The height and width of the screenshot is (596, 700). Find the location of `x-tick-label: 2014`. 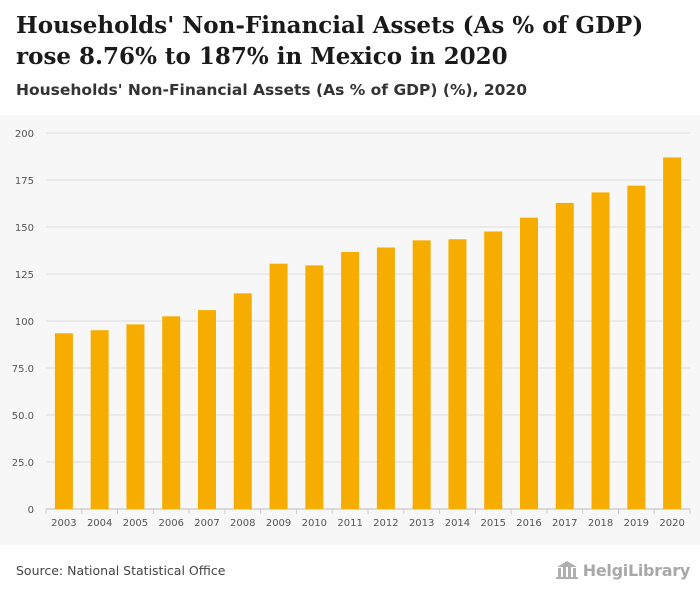

x-tick-label: 2014 is located at coordinates (457, 523).